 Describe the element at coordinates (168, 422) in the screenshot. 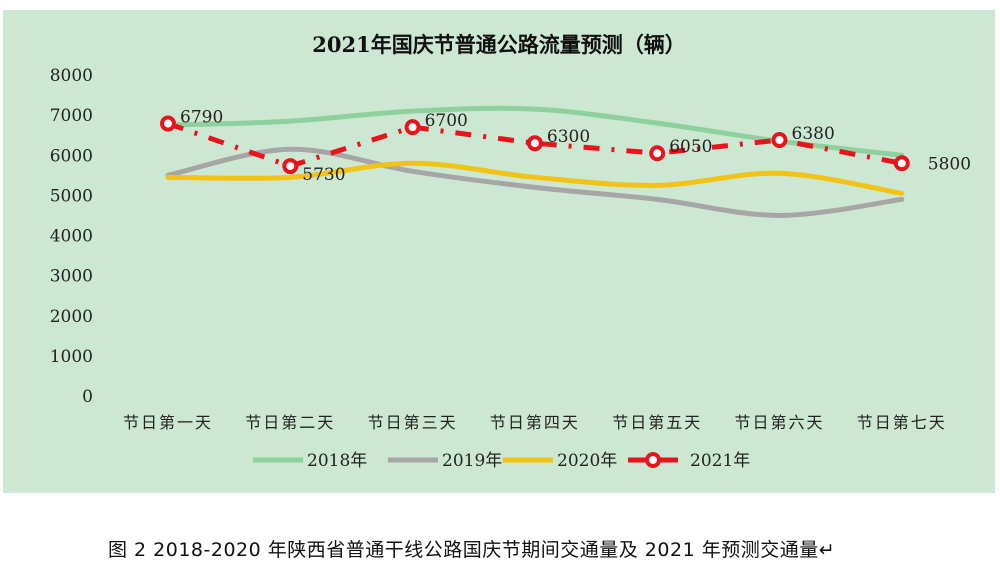

I see `x-tick-label: 节日第一天` at that location.